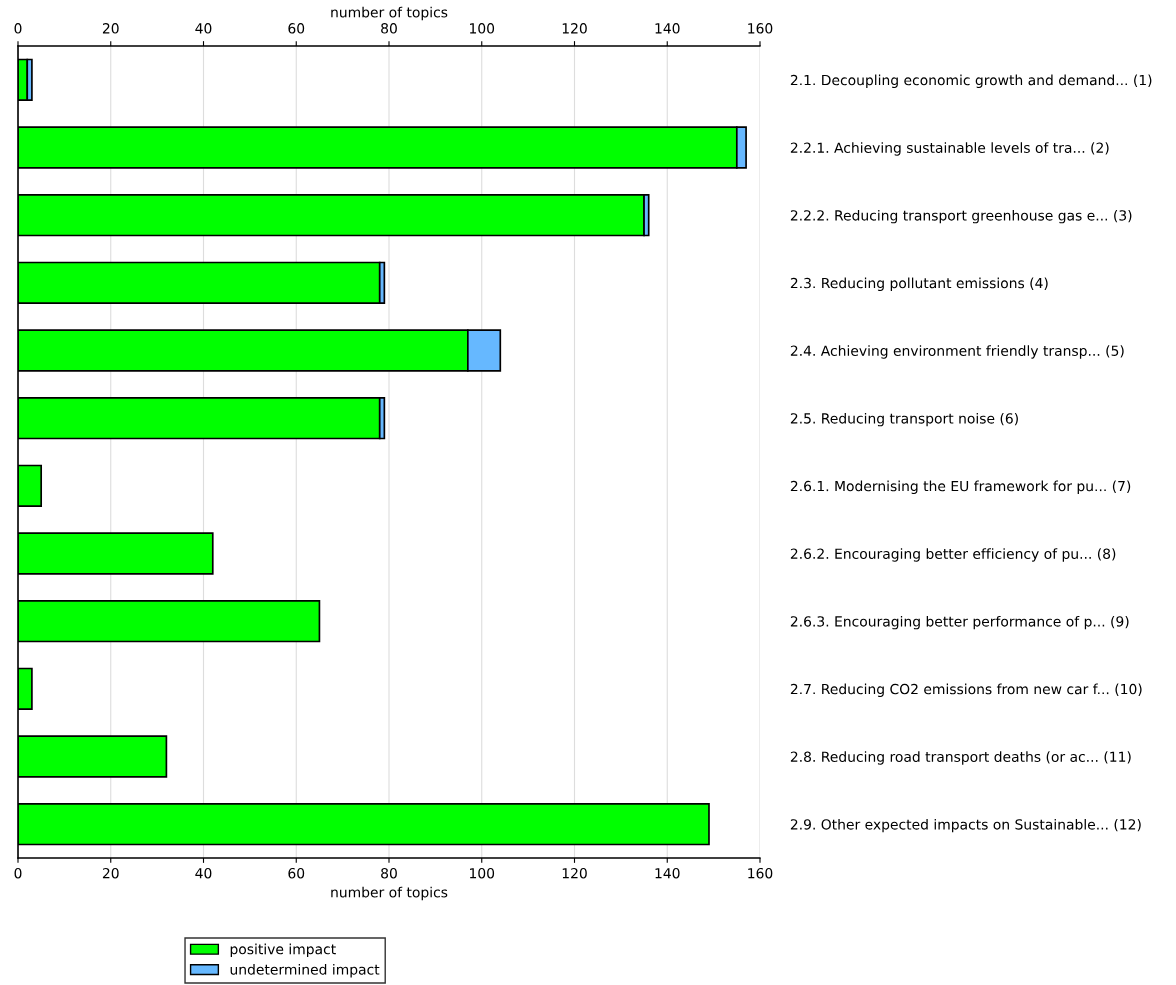 Image resolution: width=1176 pixels, height=985 pixels. Describe the element at coordinates (957, 352) in the screenshot. I see `y-tick-label: 2.4. Achieving environment friendly transp... (5)` at that location.